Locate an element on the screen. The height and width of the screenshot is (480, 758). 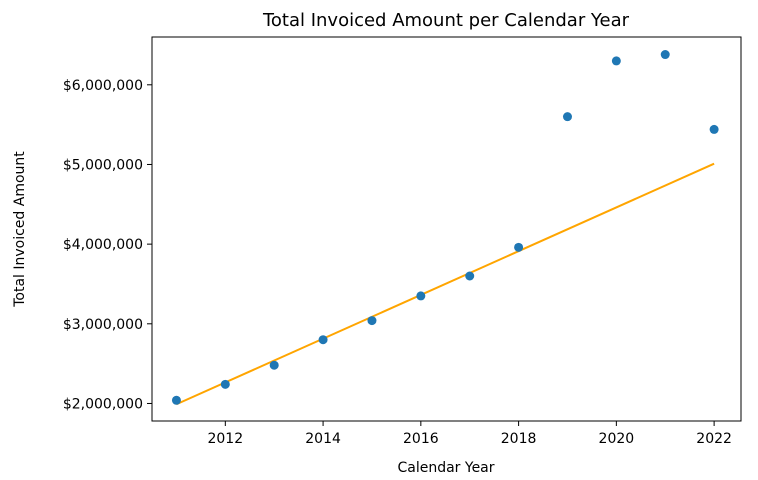
y-tick-label: $4,000,000 is located at coordinates (103, 245).